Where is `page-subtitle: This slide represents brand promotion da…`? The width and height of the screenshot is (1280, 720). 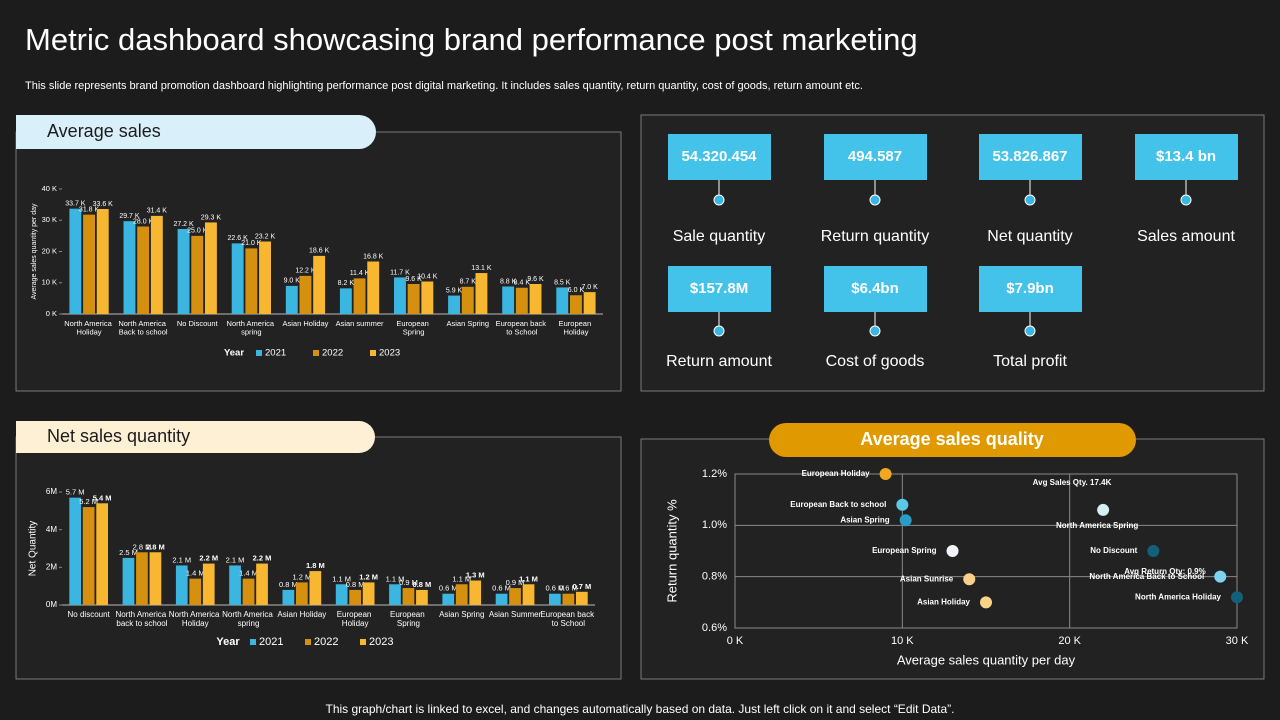 page-subtitle: This slide represents brand promotion da… is located at coordinates (444, 86).